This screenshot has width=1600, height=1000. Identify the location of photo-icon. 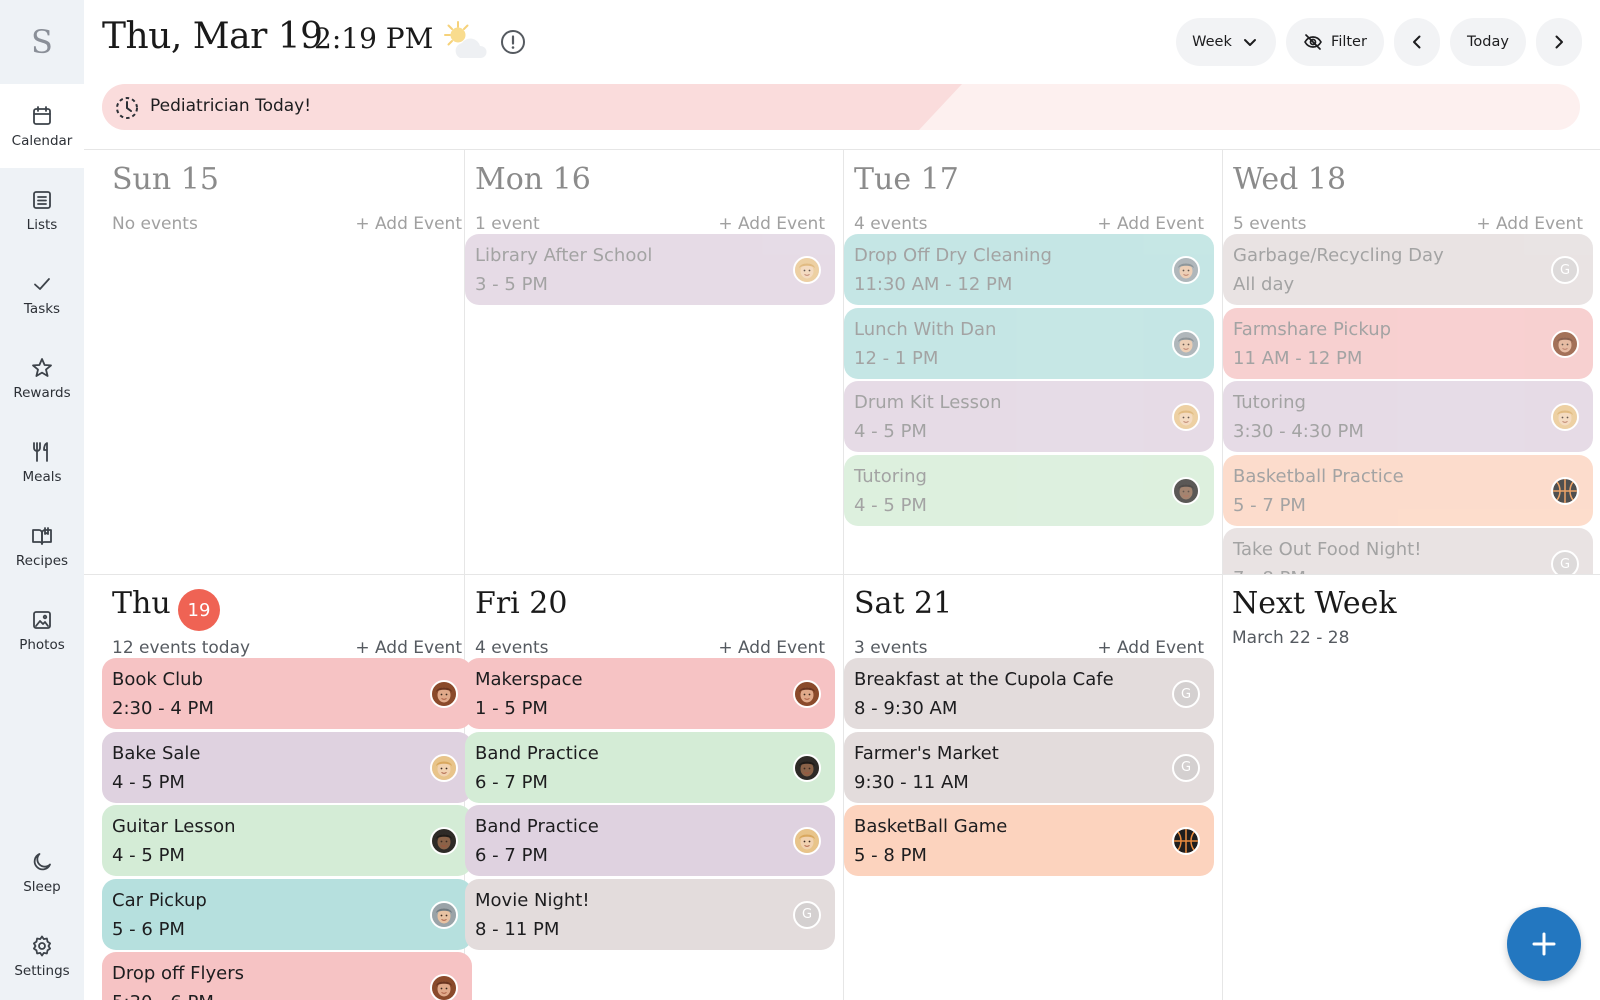
(42, 619).